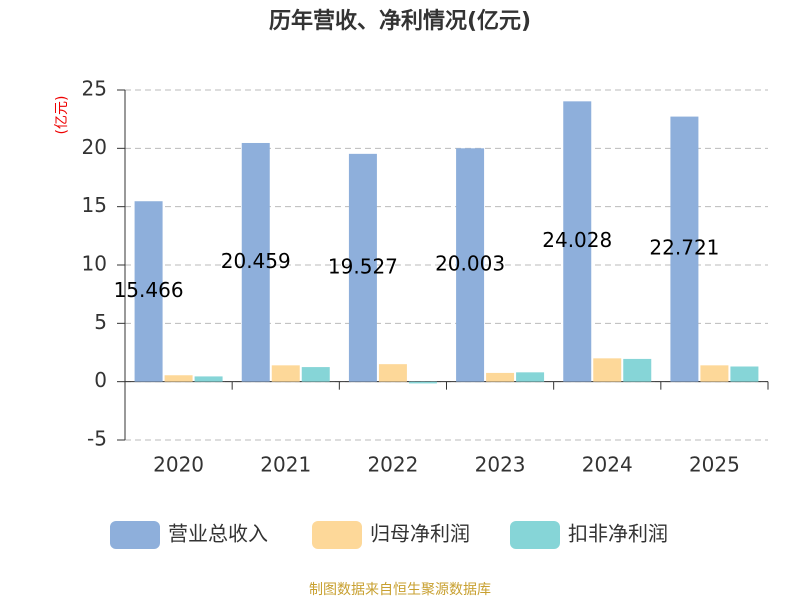 This screenshot has height=604, width=800. Describe the element at coordinates (100, 380) in the screenshot. I see `y-tick-label: 0` at that location.